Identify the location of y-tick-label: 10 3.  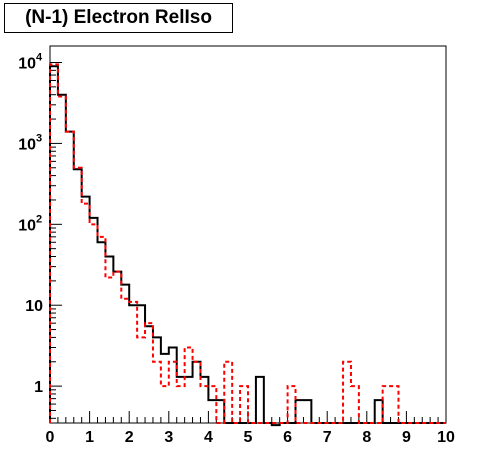
(30, 142).